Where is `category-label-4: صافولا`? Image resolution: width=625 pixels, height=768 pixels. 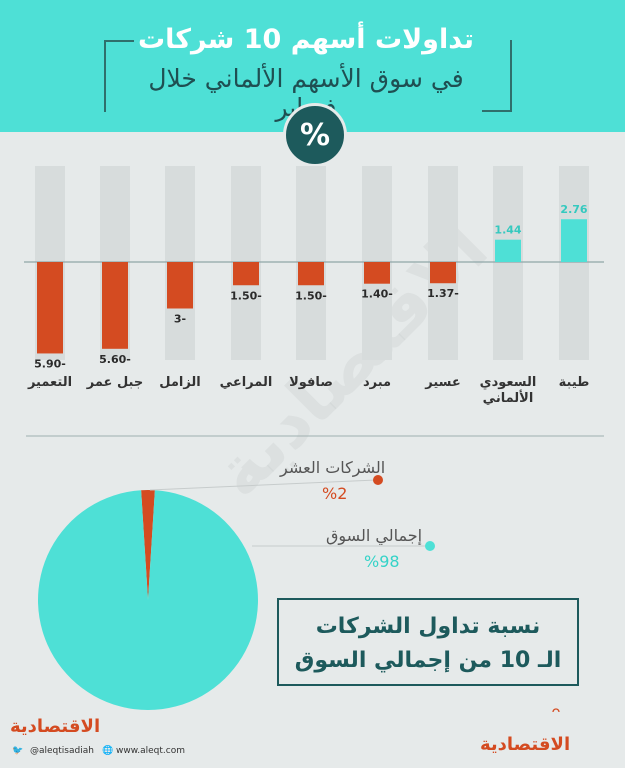
category-label-4: صافولا is located at coordinates (311, 382).